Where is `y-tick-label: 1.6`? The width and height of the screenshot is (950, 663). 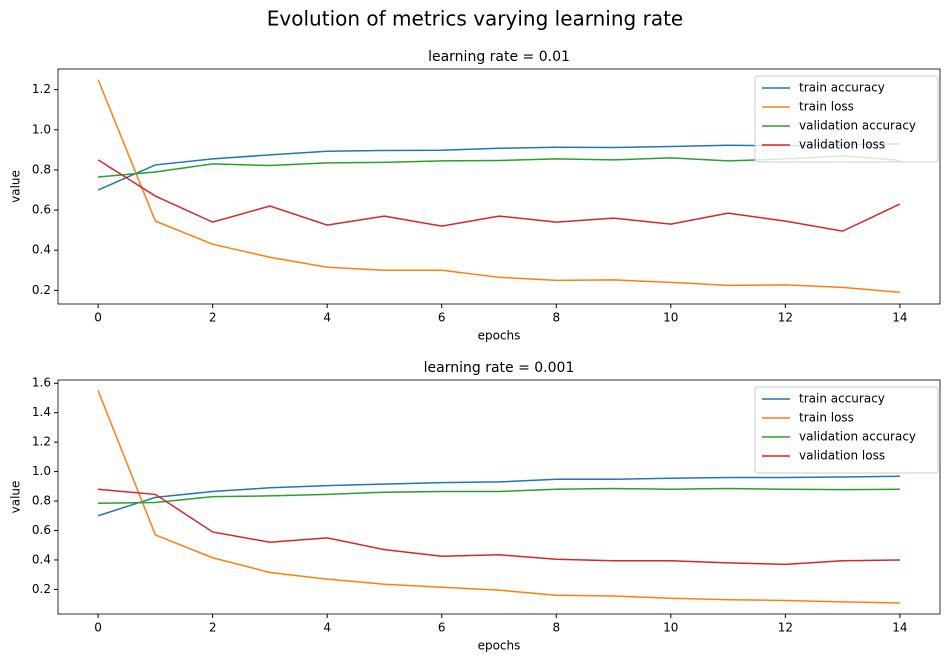
y-tick-label: 1.6 is located at coordinates (41, 383).